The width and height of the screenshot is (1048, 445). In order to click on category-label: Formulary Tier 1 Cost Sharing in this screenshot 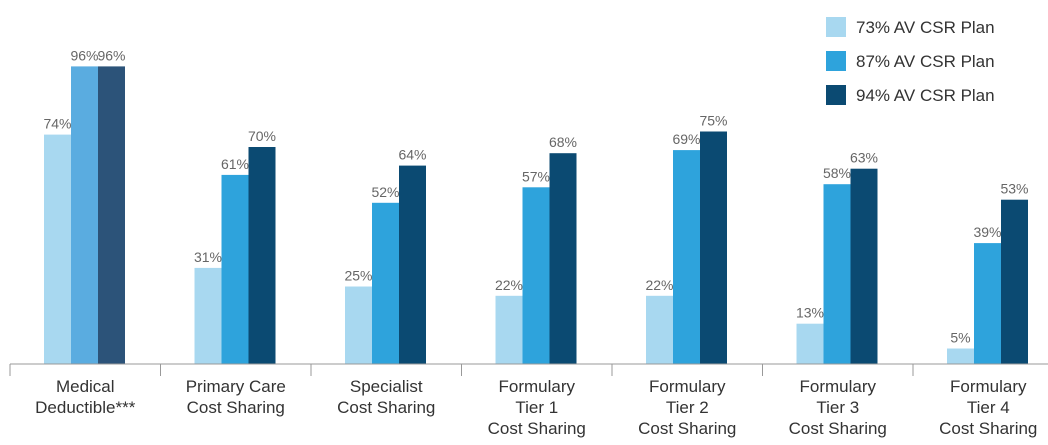, I will do `click(537, 407)`.